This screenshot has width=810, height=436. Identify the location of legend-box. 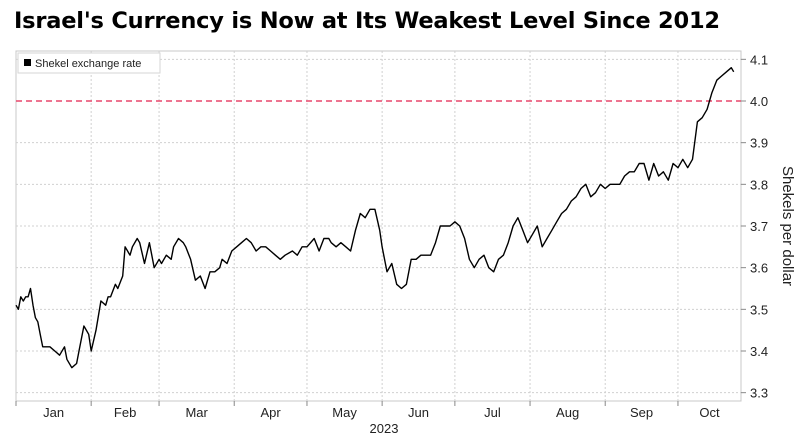
(89, 63).